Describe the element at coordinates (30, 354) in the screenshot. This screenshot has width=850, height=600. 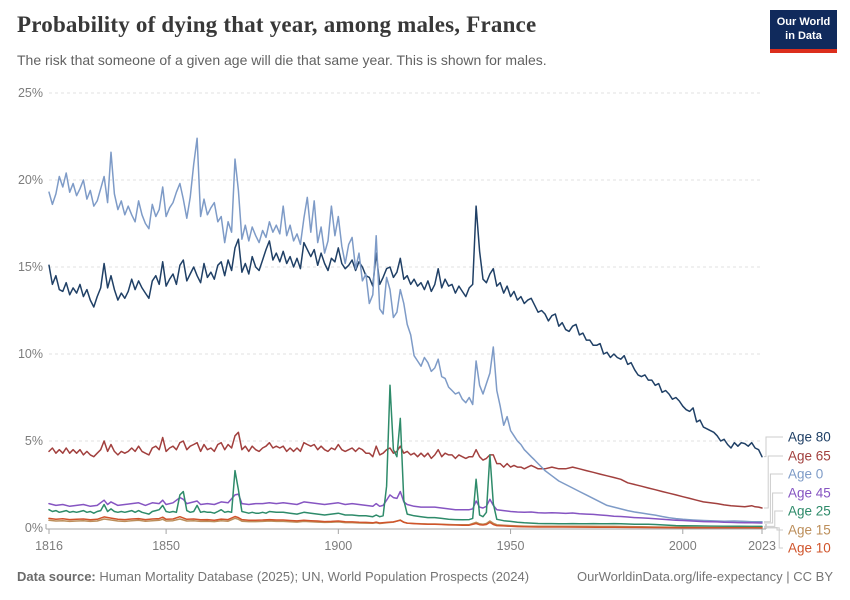
I see `y-tick-label-10: 10%` at that location.